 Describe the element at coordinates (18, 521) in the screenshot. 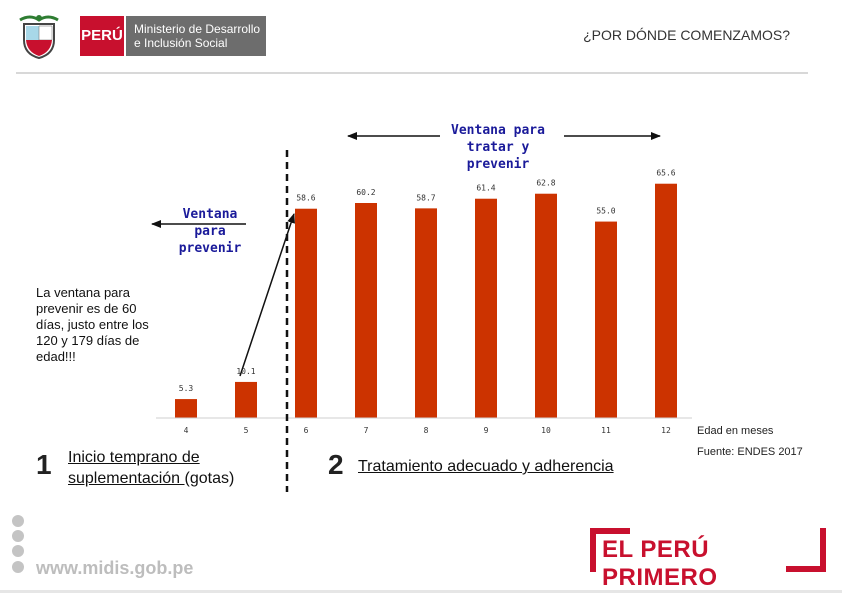

I see `facebook-icon` at that location.